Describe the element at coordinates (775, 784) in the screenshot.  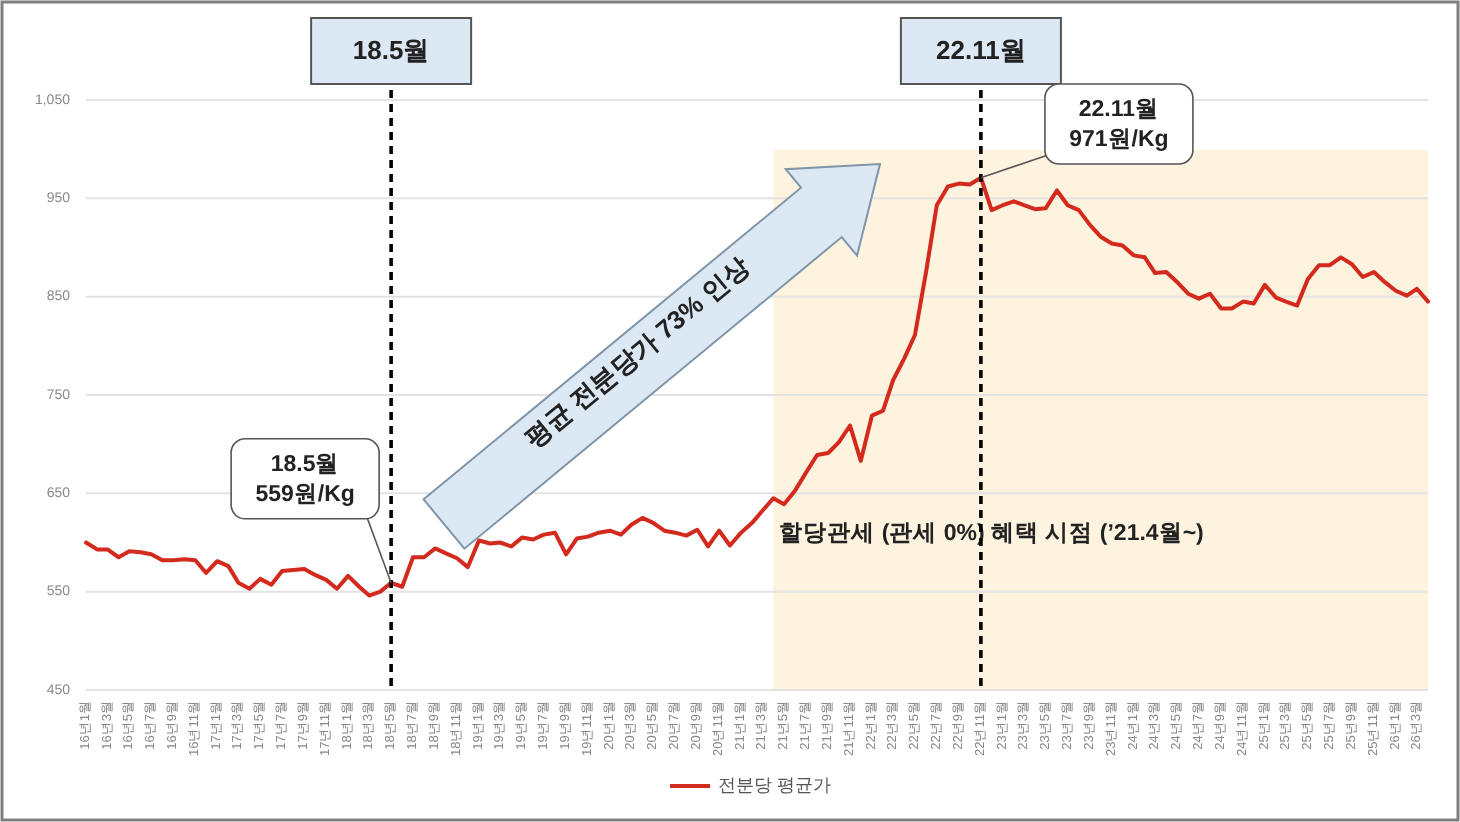
I see `legend-label: 전분당 평균가` at that location.